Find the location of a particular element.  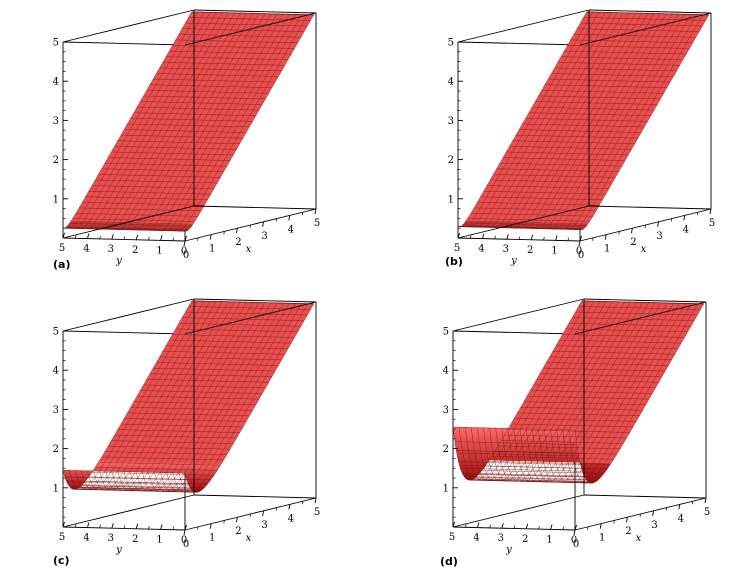

surface-mesh is located at coordinates (188, 396).